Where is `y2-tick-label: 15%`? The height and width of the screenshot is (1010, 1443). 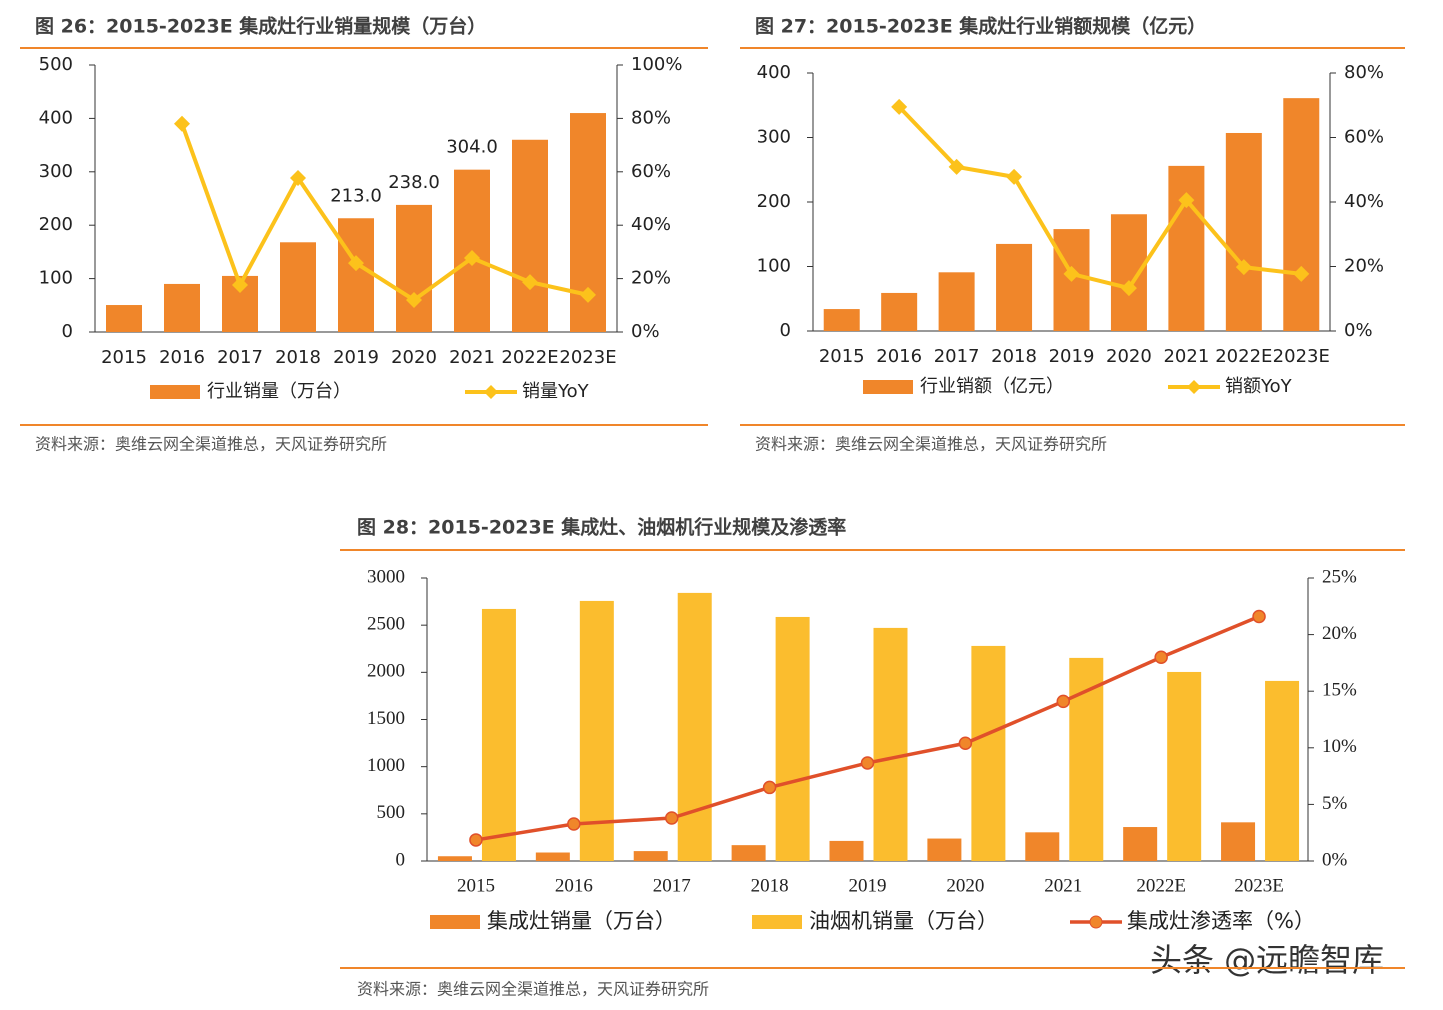
y2-tick-label: 15% is located at coordinates (1339, 690).